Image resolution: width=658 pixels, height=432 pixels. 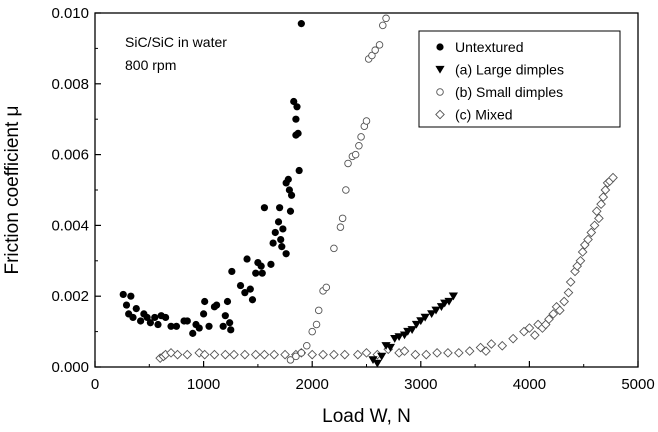 I want to click on x-tick-label: 3000, so click(x=420, y=384).